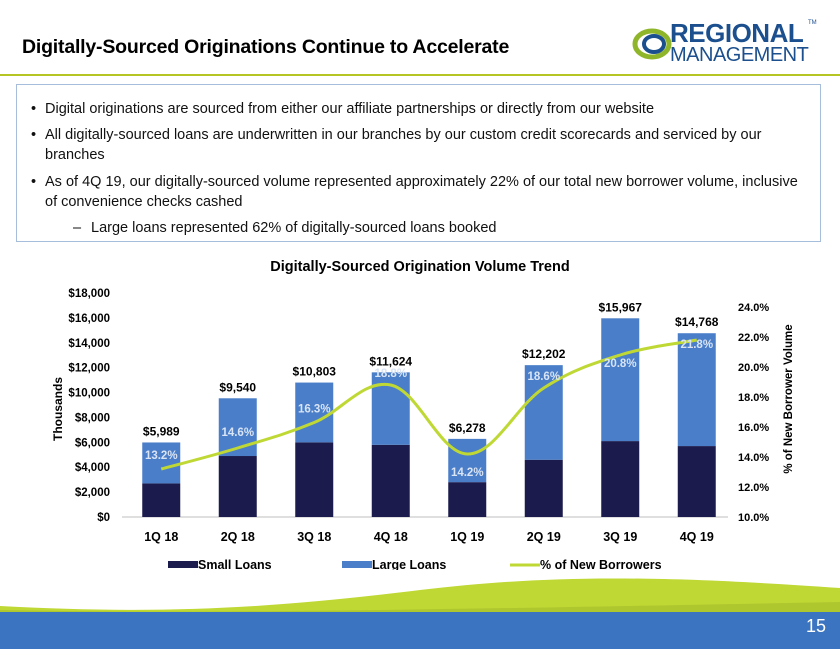 The height and width of the screenshot is (649, 840). Describe the element at coordinates (315, 372) in the screenshot. I see `bar-total-label: $10,803` at that location.